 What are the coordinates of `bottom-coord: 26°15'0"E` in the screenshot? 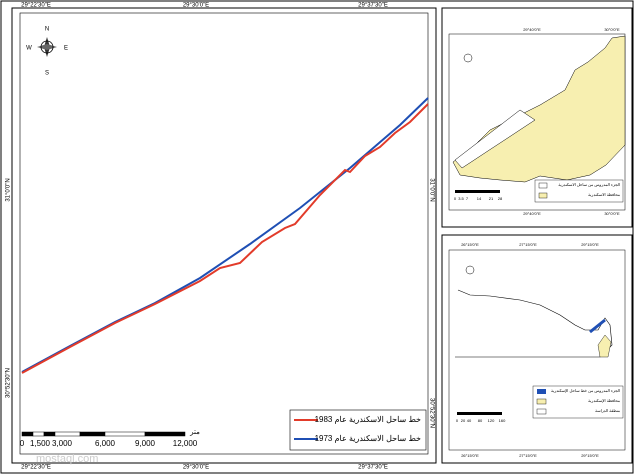 It's located at (470, 455).